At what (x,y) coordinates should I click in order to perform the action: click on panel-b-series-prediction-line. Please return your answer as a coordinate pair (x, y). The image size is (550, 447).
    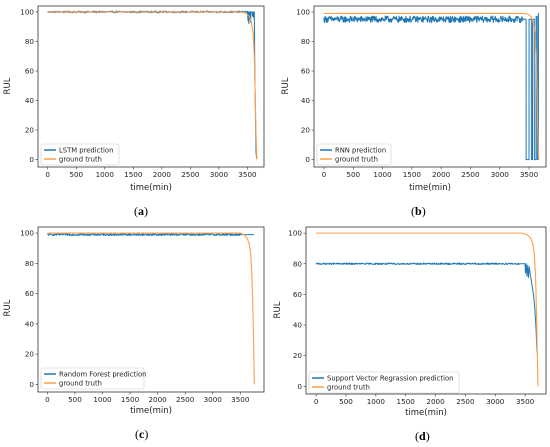
    Looking at the image, I should click on (431, 86).